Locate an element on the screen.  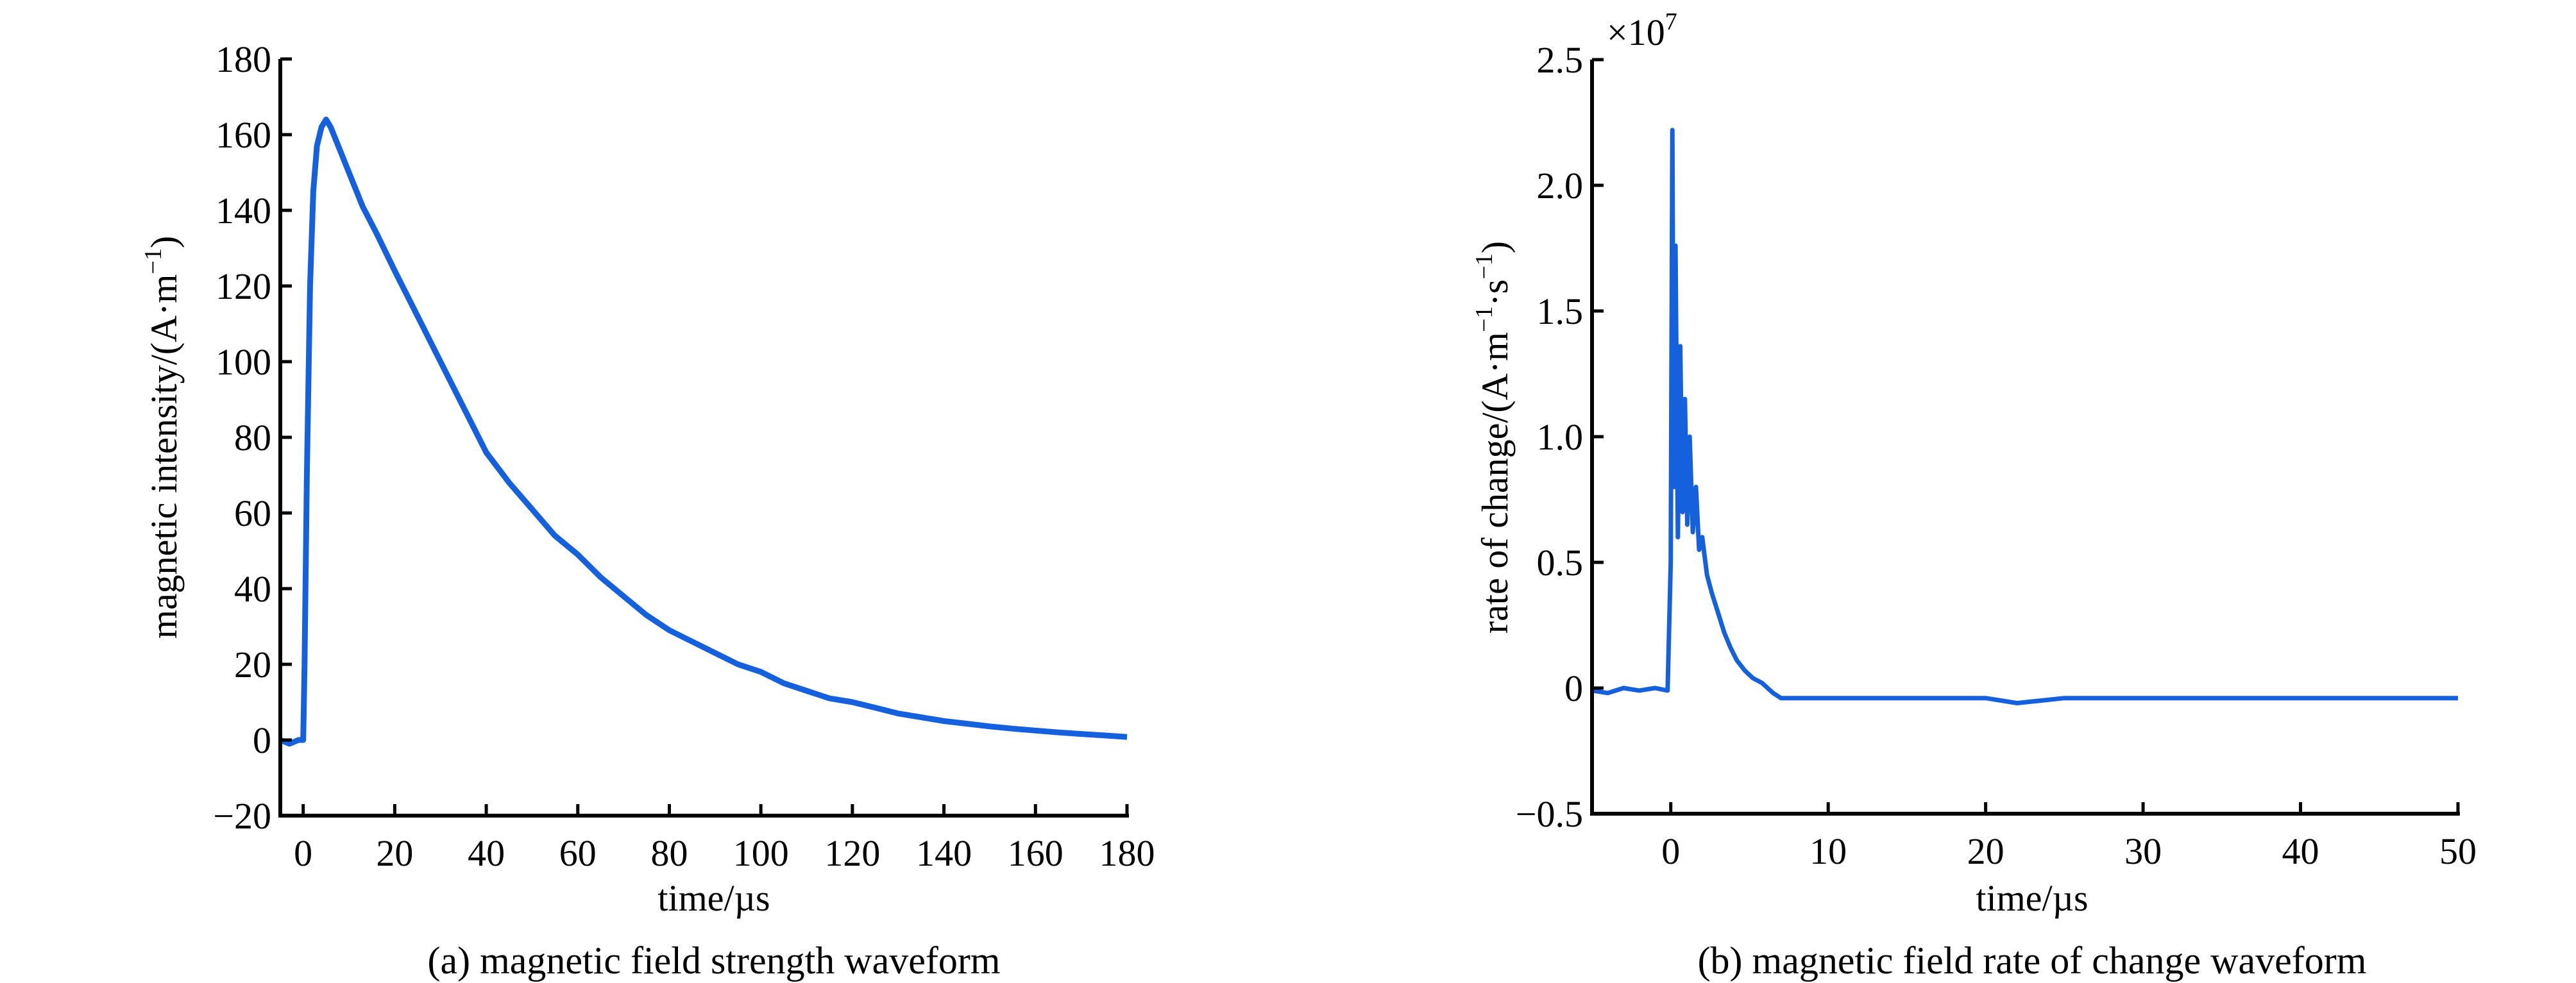
panel-b-scale-exp: 7 is located at coordinates (1671, 21).